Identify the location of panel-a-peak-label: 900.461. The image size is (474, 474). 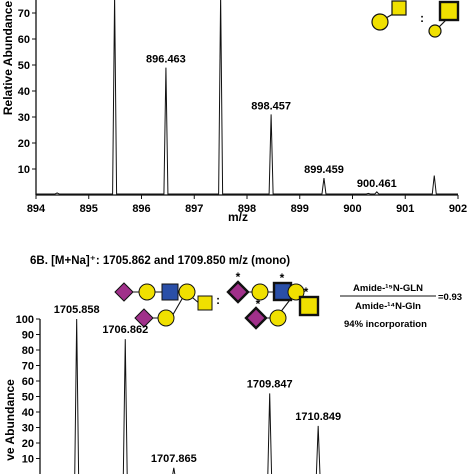
(377, 184).